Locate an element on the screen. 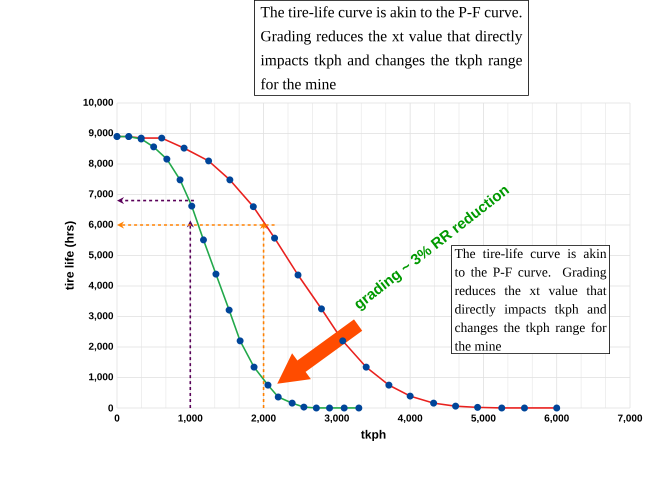 The image size is (650, 481). y-tick-label: 10,000 is located at coordinates (99, 103).